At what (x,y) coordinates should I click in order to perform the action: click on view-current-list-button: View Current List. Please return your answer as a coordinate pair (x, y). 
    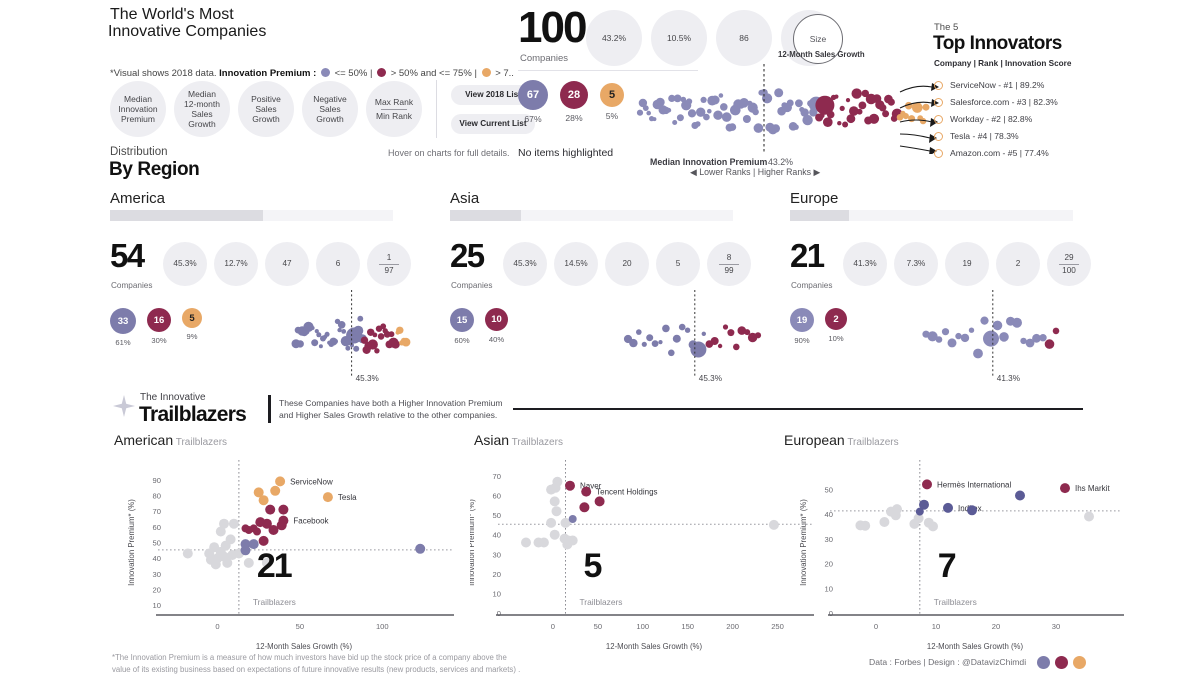
    Looking at the image, I should click on (493, 123).